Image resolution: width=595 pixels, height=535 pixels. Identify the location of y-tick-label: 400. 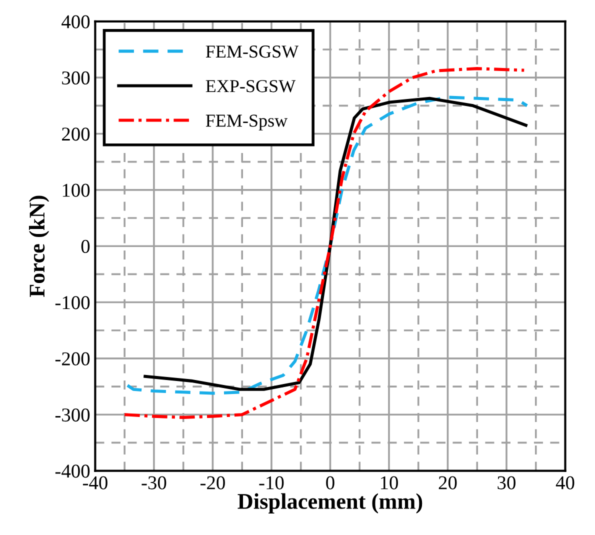
(76, 21).